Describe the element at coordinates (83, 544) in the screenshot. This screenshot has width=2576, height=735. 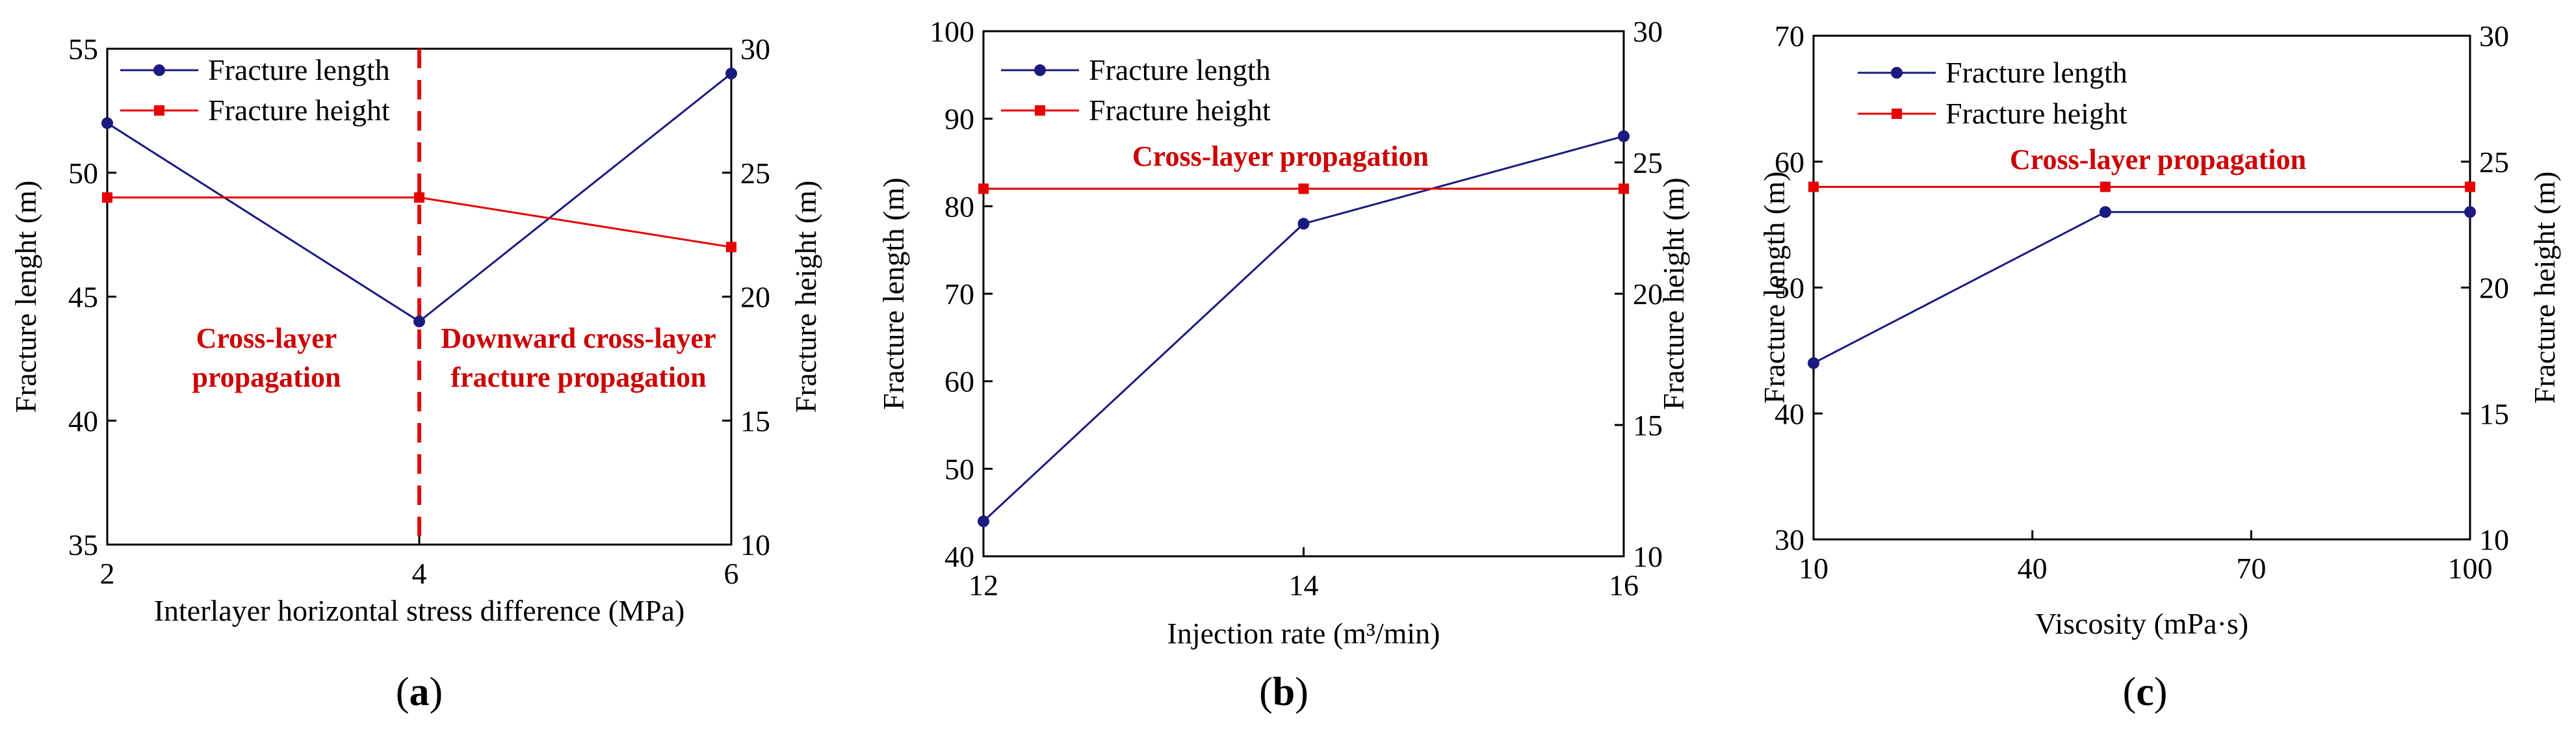
I see `y-tick-label: 35` at that location.